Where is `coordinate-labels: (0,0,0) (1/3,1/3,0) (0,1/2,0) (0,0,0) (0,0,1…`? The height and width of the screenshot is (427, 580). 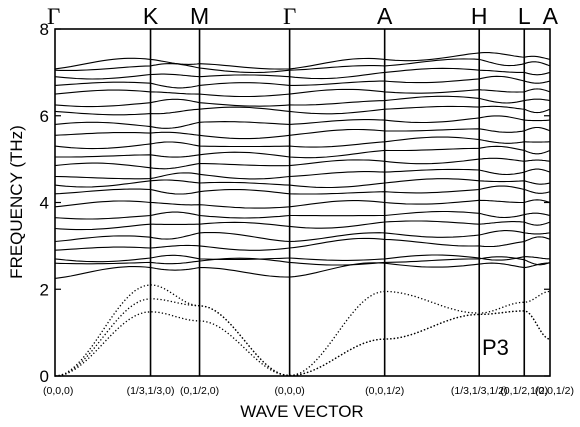 coordinate-labels: (0,0,0) (1/3,1/3,0) (0,1/2,0) (0,0,0) (0,0,1… is located at coordinates (308, 391).